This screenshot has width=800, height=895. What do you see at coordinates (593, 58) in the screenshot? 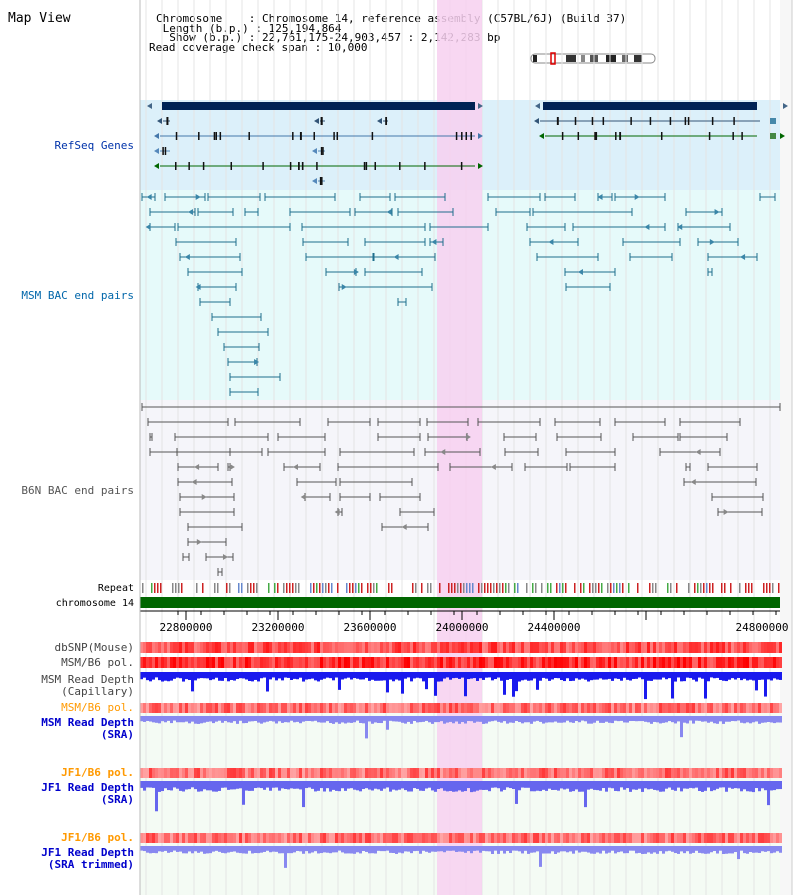
I see `chromosome-ideogram` at bounding box center [593, 58].